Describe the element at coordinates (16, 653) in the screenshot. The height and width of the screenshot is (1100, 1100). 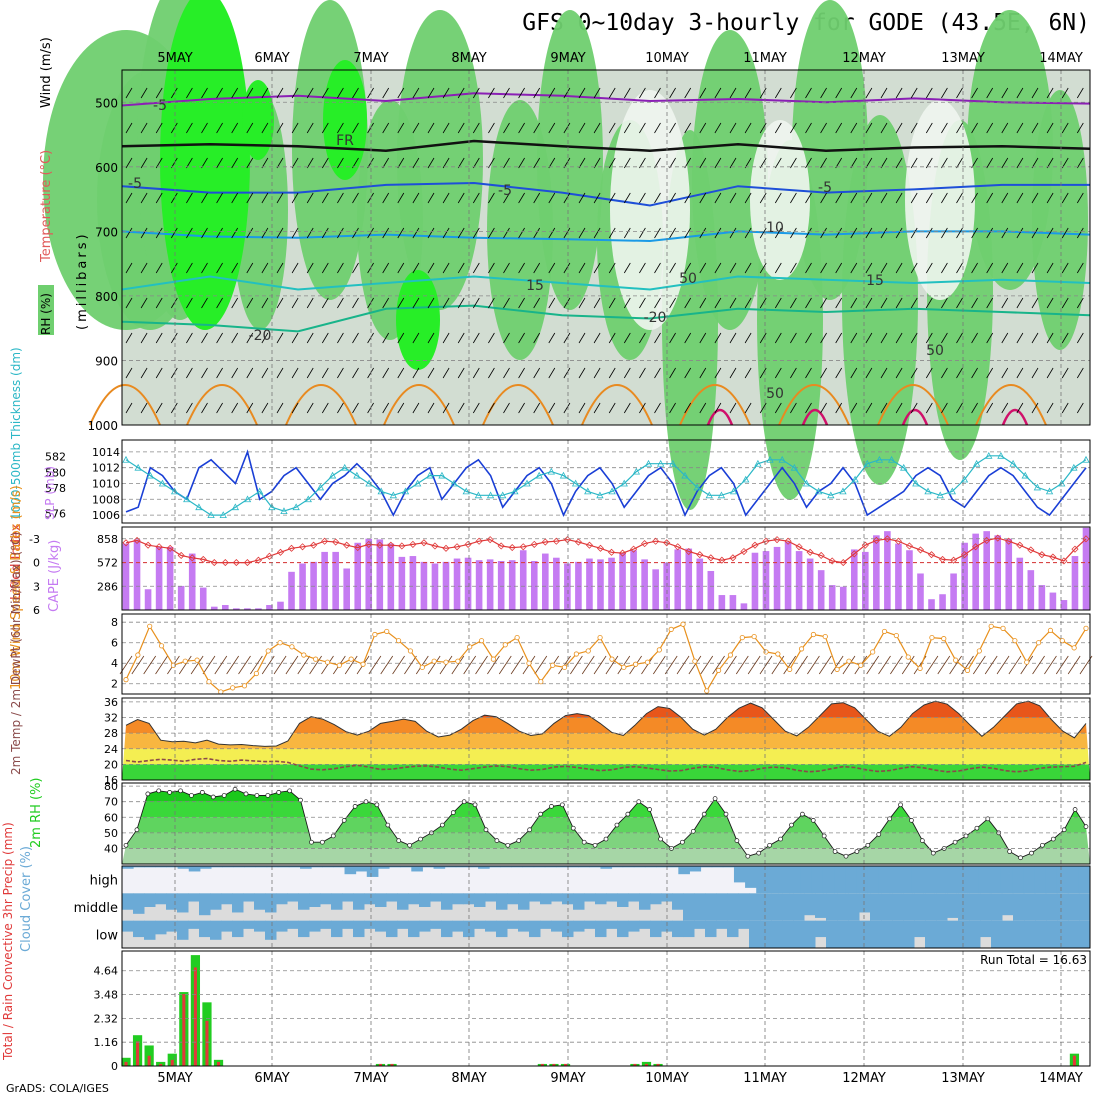
I see `ylabel-temp2m: 2m Temp / 2m DewPt (6hr Min/Max) (°C)` at that location.